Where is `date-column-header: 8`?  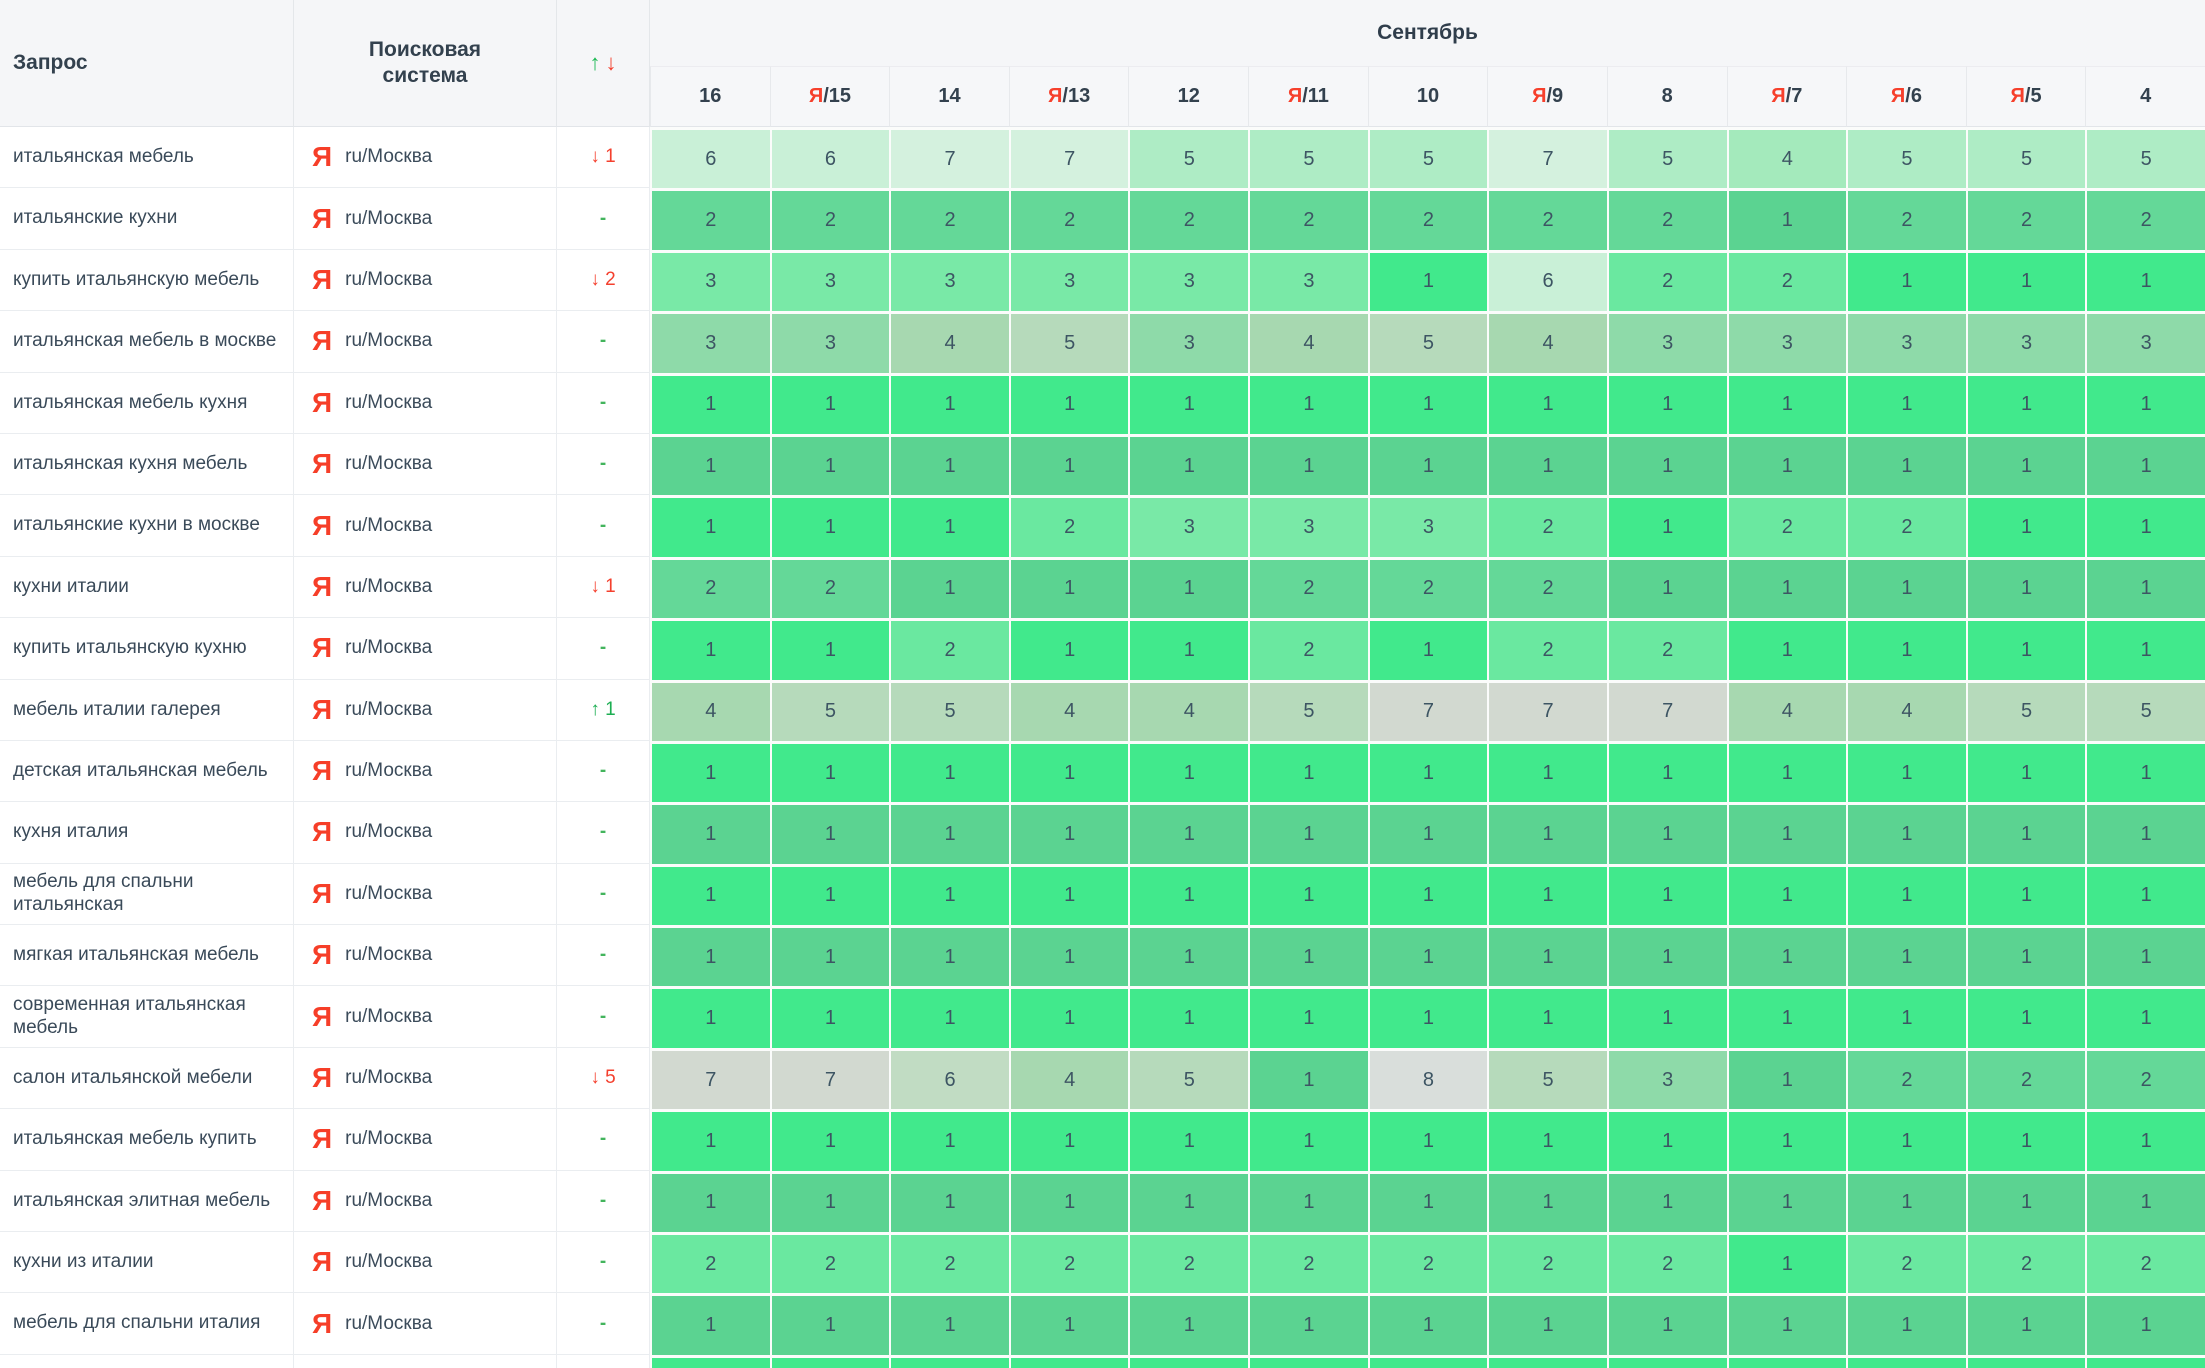
date-column-header: 8 is located at coordinates (1666, 96).